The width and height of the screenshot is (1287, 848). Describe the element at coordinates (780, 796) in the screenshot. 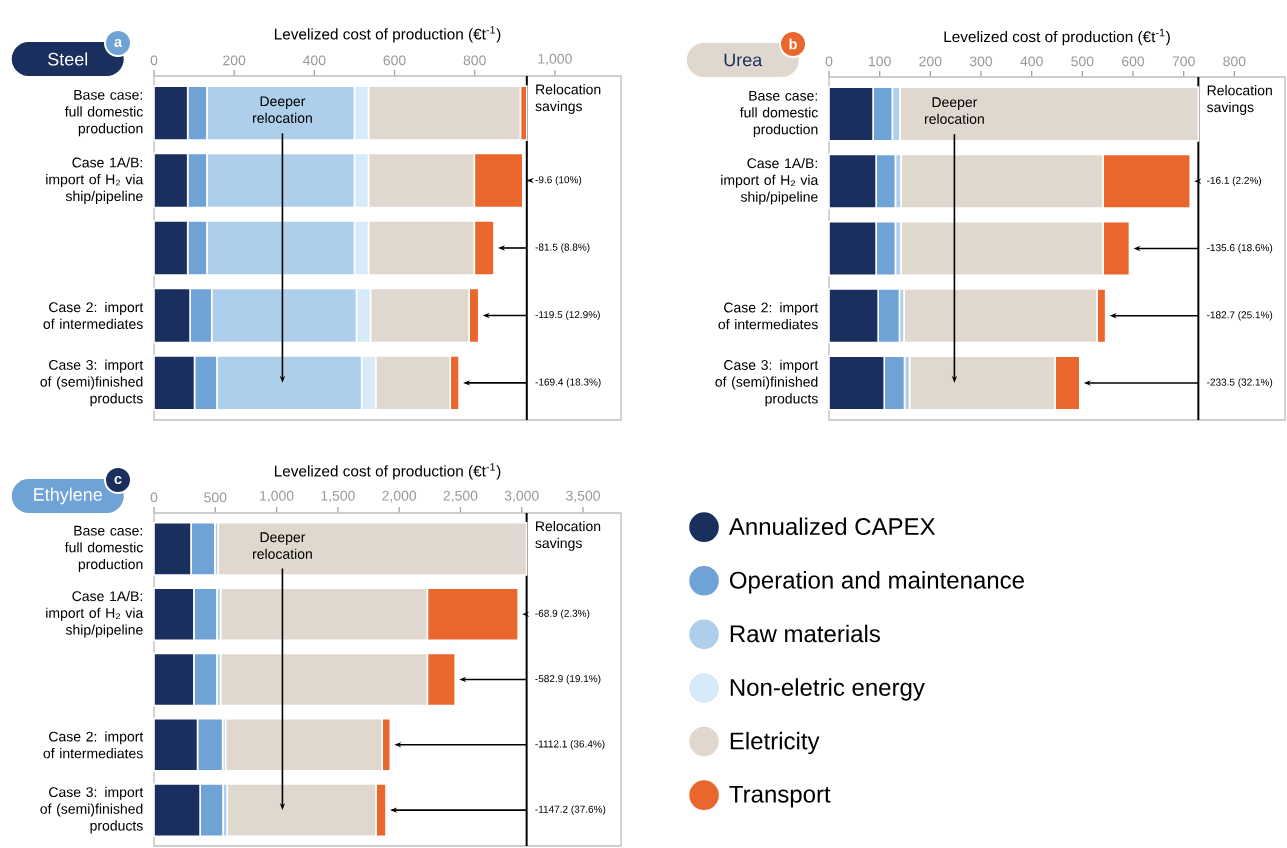

I see `legend-label: Transport` at that location.